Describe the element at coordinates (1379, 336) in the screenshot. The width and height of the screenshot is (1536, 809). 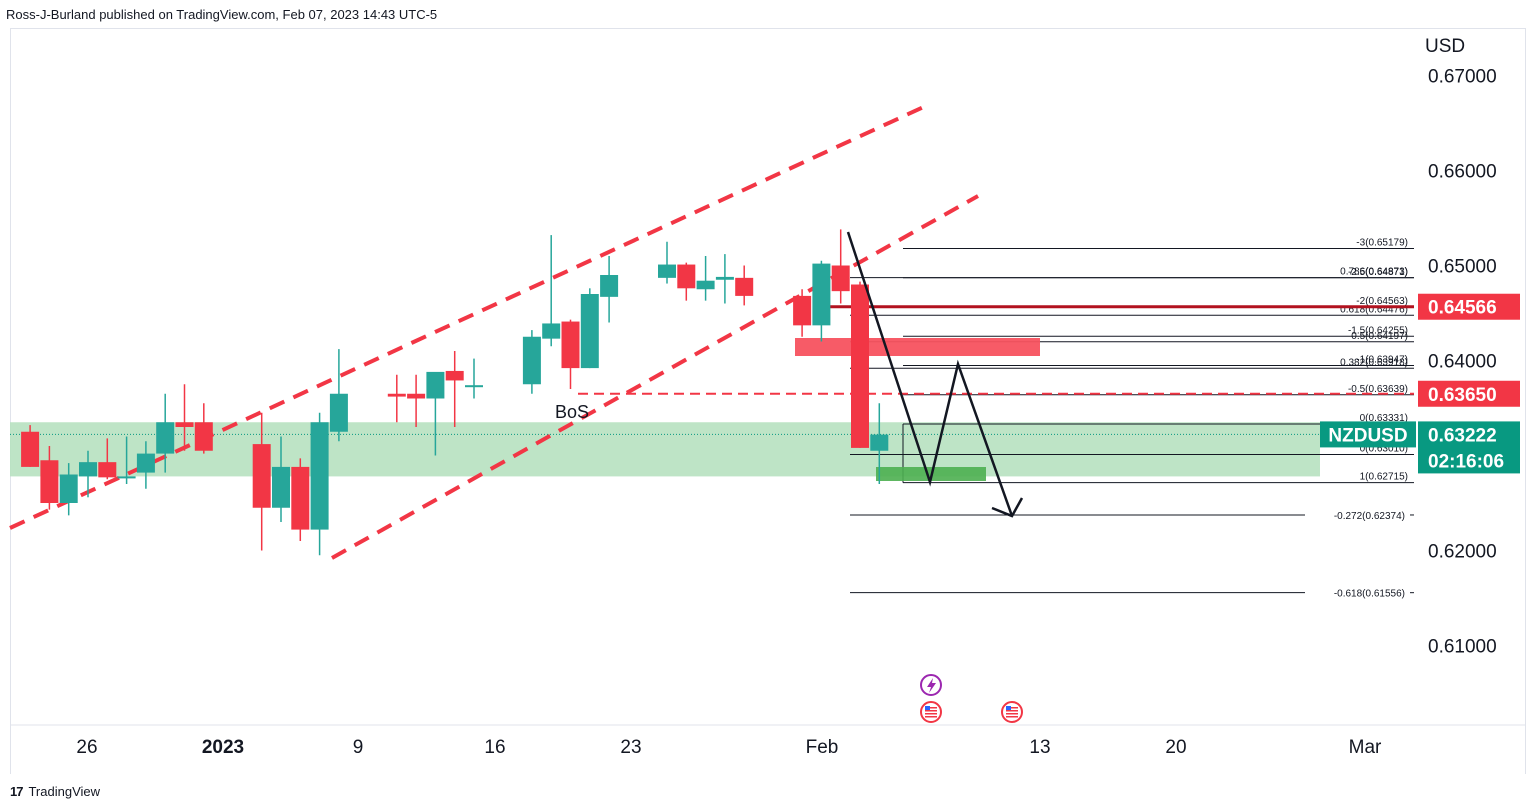
I see `fib-label: 0.5(0.64197)` at that location.